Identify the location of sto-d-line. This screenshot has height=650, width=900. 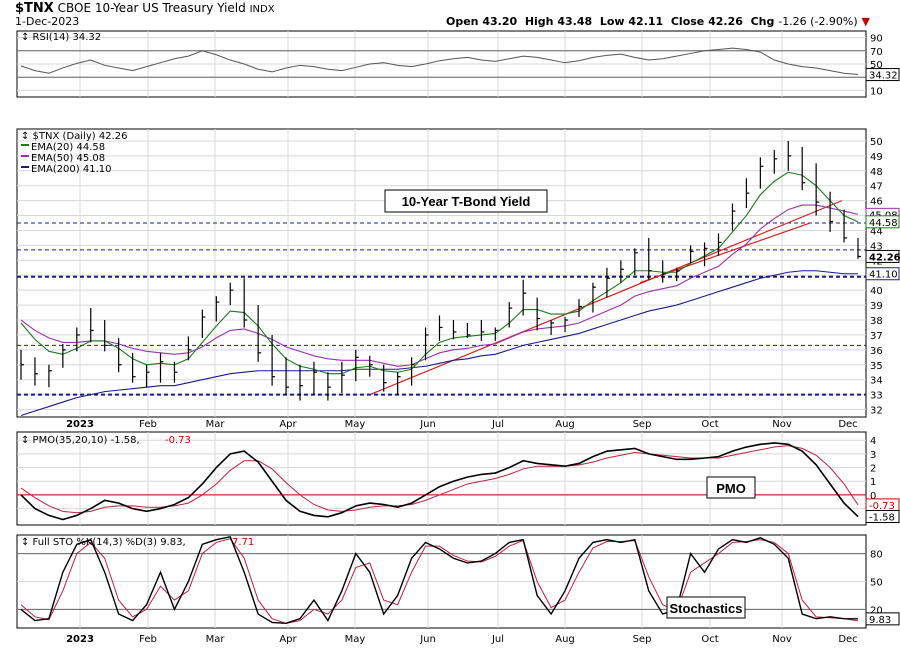
(439, 581).